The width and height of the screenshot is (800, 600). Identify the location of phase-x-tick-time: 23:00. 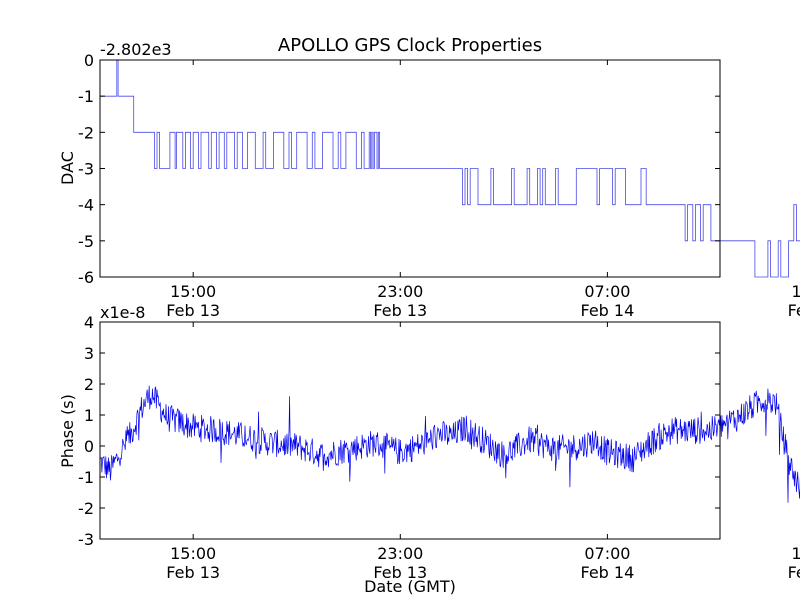
(400, 553).